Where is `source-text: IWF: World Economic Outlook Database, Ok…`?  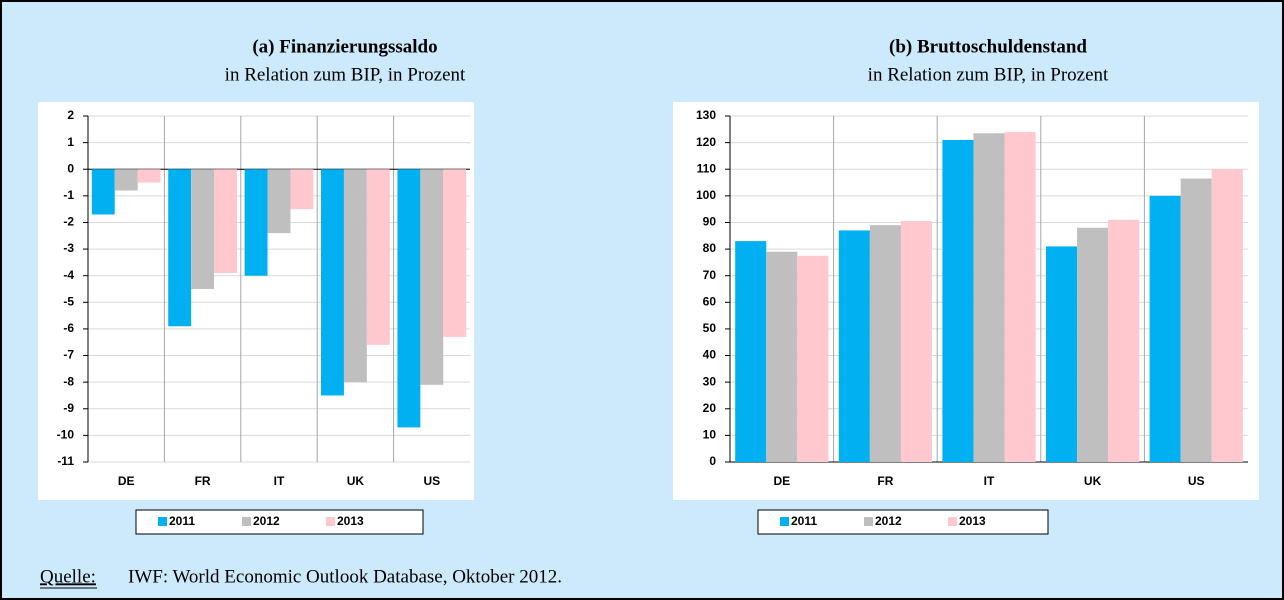
source-text: IWF: World Economic Outlook Database, Ok… is located at coordinates (345, 576).